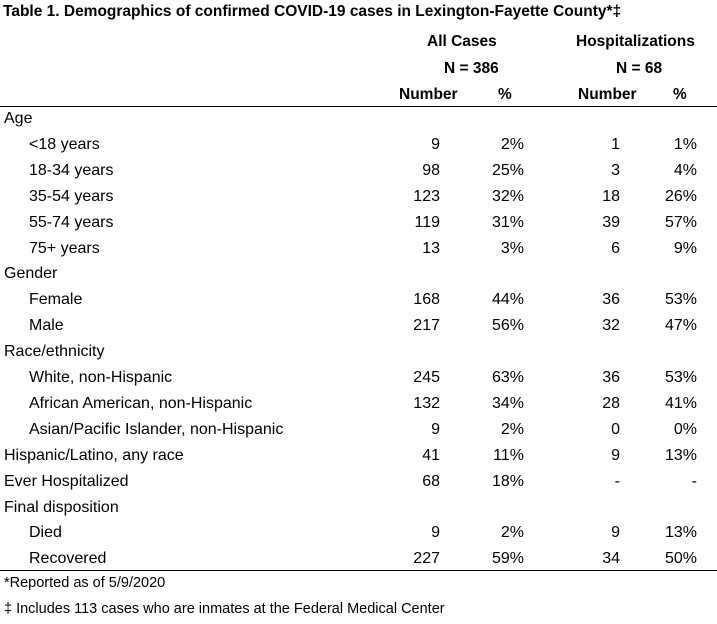 The width and height of the screenshot is (717, 624). What do you see at coordinates (685, 429) in the screenshot?
I see `row-cell: 0%` at bounding box center [685, 429].